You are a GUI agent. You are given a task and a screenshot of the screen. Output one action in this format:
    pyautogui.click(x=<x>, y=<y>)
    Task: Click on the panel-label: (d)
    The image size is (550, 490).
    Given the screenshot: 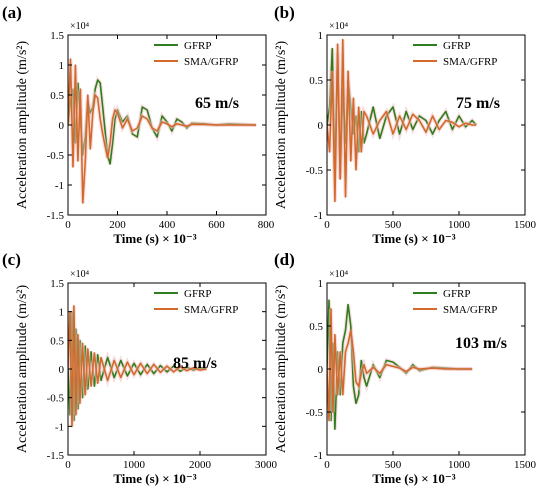 What is the action you would take?
    pyautogui.click(x=284, y=259)
    